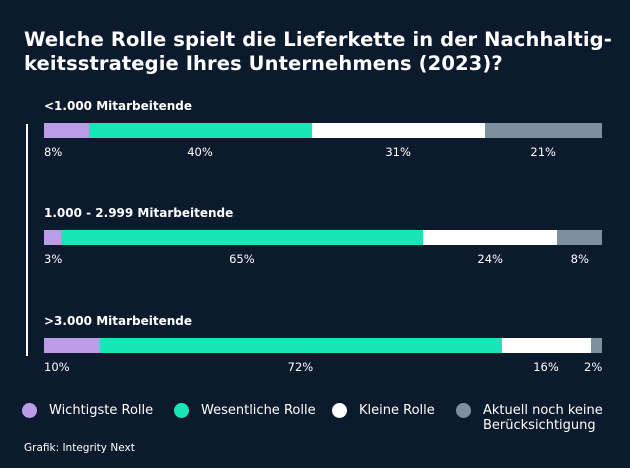 This screenshot has width=630, height=468. Describe the element at coordinates (101, 410) in the screenshot. I see `legend-label: Wichtigste Rolle` at that location.